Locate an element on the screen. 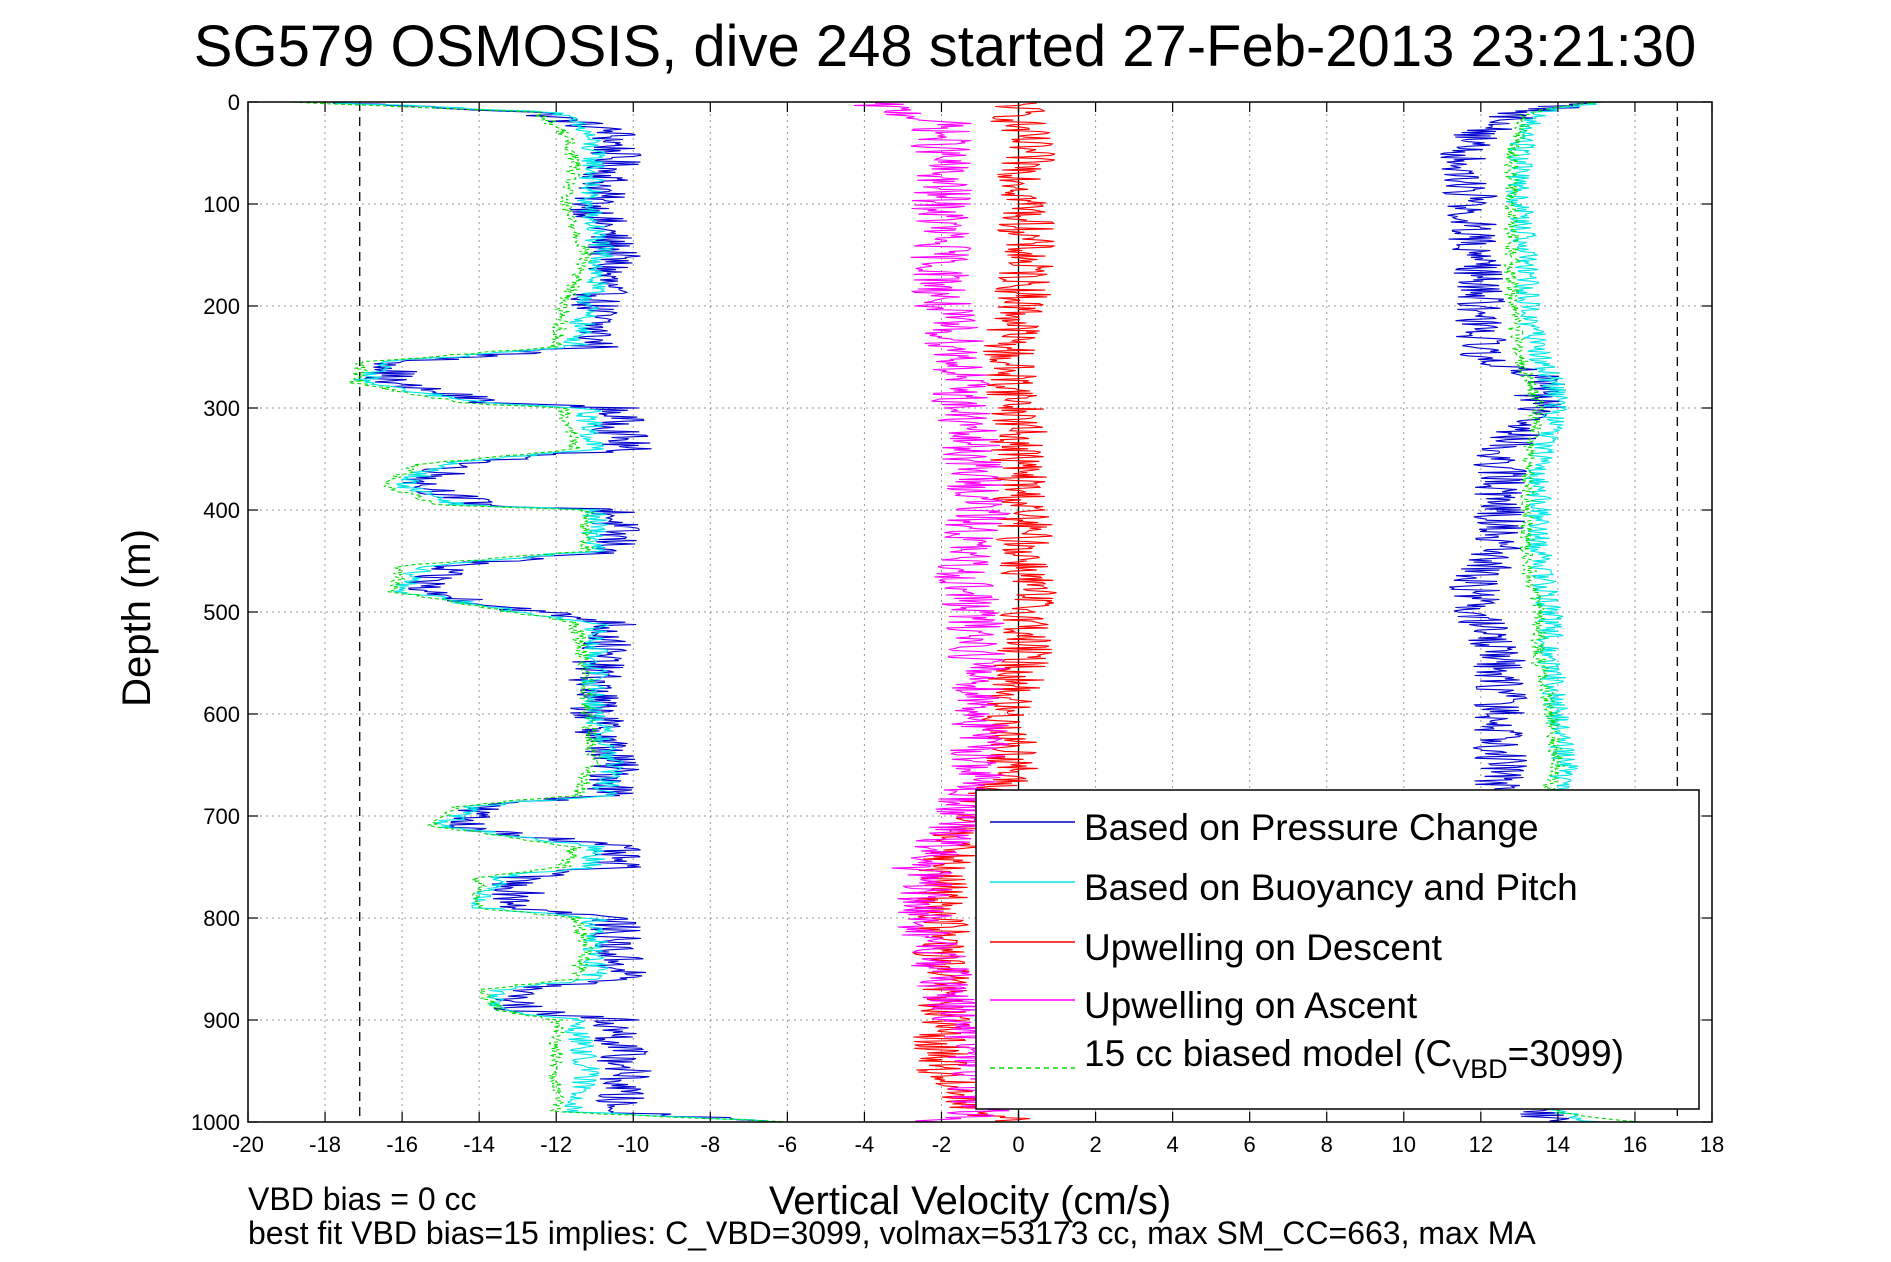 Image resolution: width=1891 pixels, height=1262 pixels. x-tick-label: 4 is located at coordinates (1173, 1144).